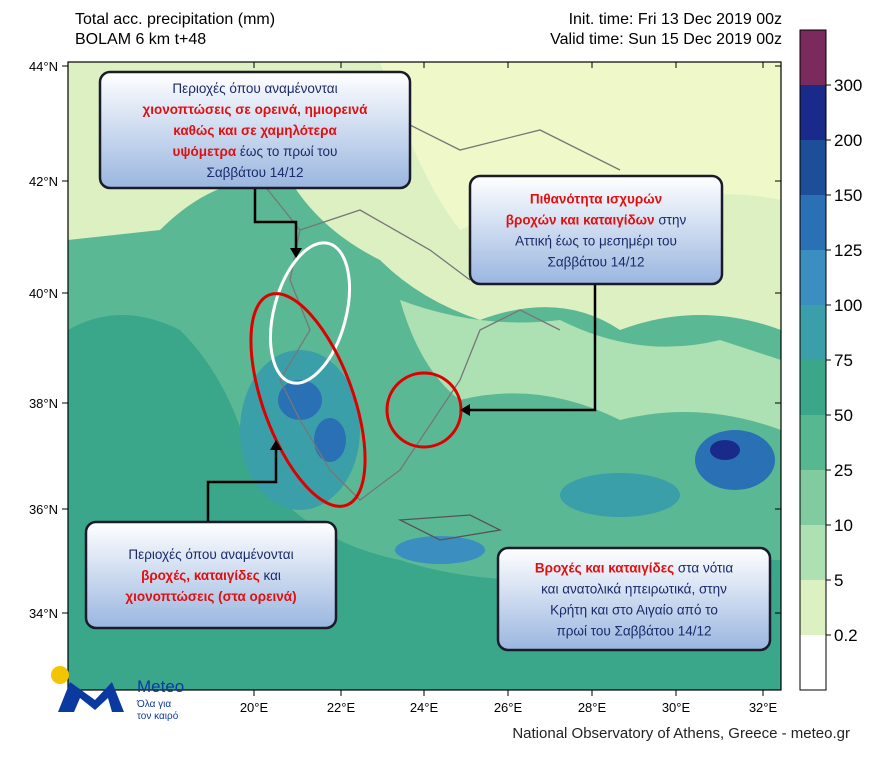 The height and width of the screenshot is (764, 882). I want to click on logo: Meteo Όλα για τον καιρό, so click(117, 694).